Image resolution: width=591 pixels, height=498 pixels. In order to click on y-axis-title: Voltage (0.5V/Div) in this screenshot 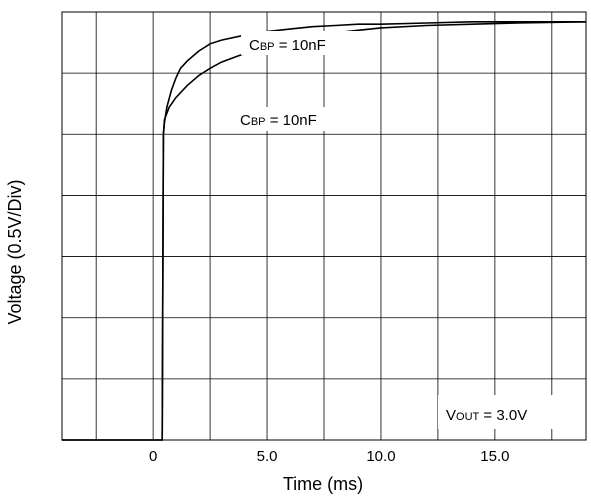, I will do `click(15, 251)`.